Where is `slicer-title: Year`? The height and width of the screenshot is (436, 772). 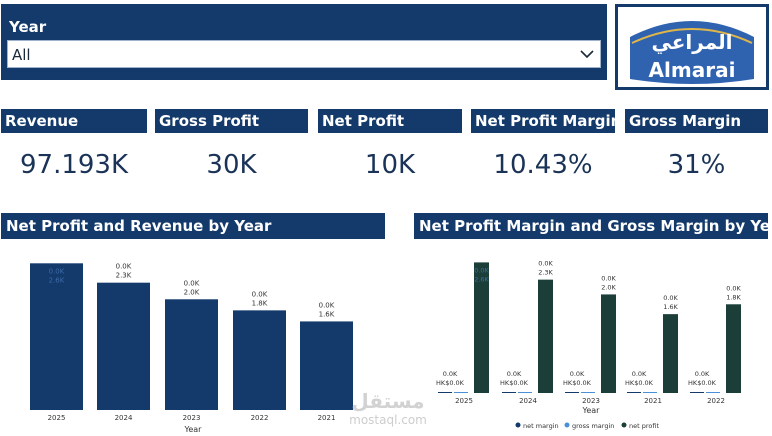 slicer-title: Year is located at coordinates (28, 27).